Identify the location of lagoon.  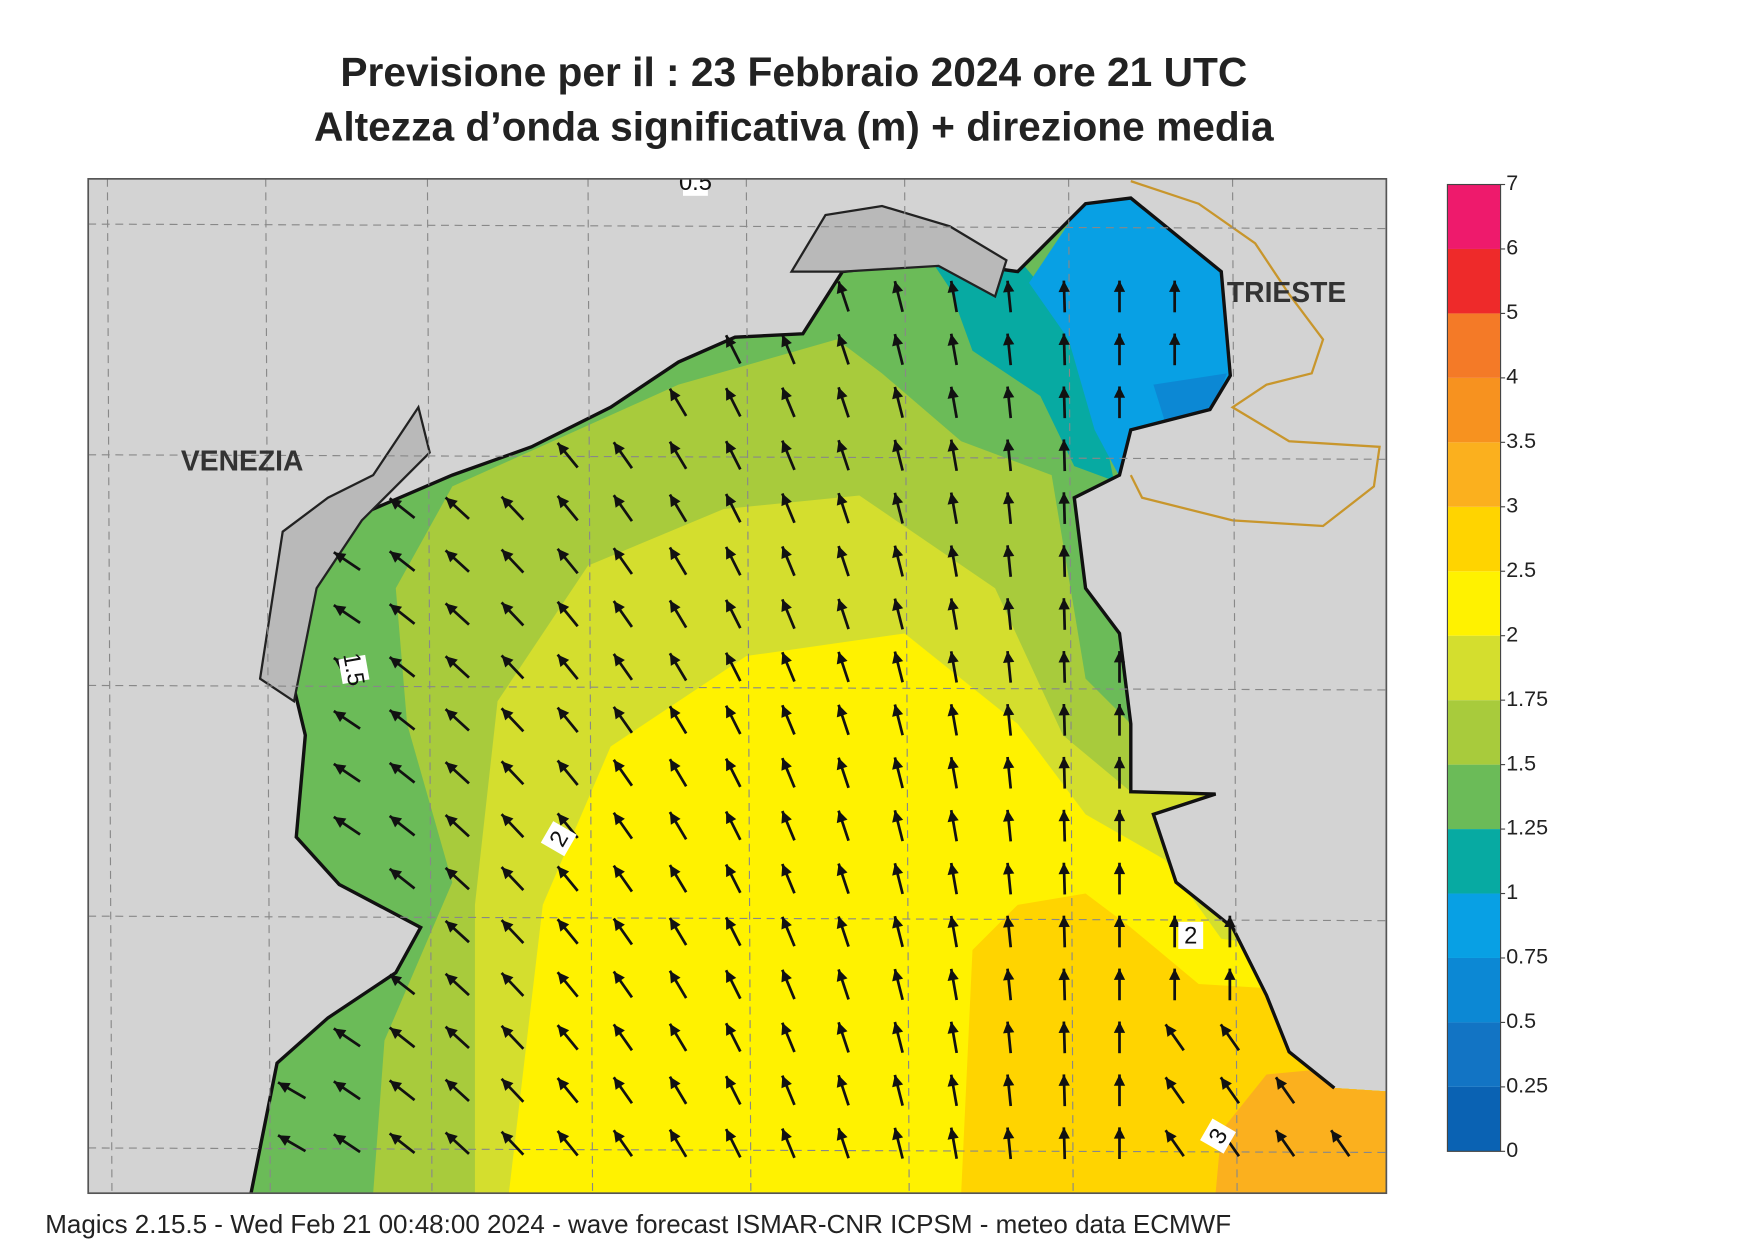
(898, 251).